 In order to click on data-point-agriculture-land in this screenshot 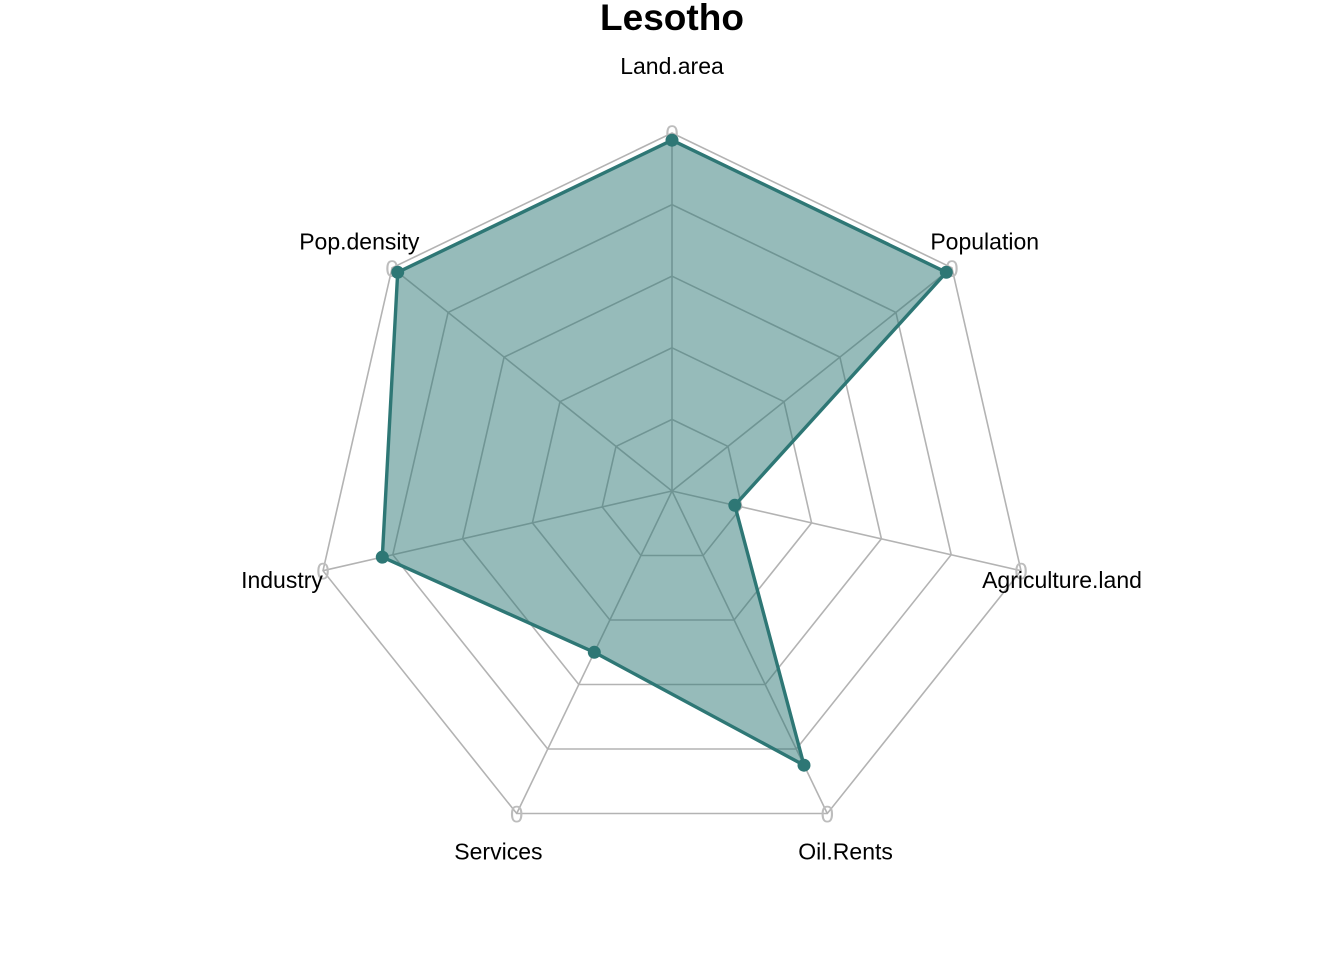, I will do `click(735, 505)`.